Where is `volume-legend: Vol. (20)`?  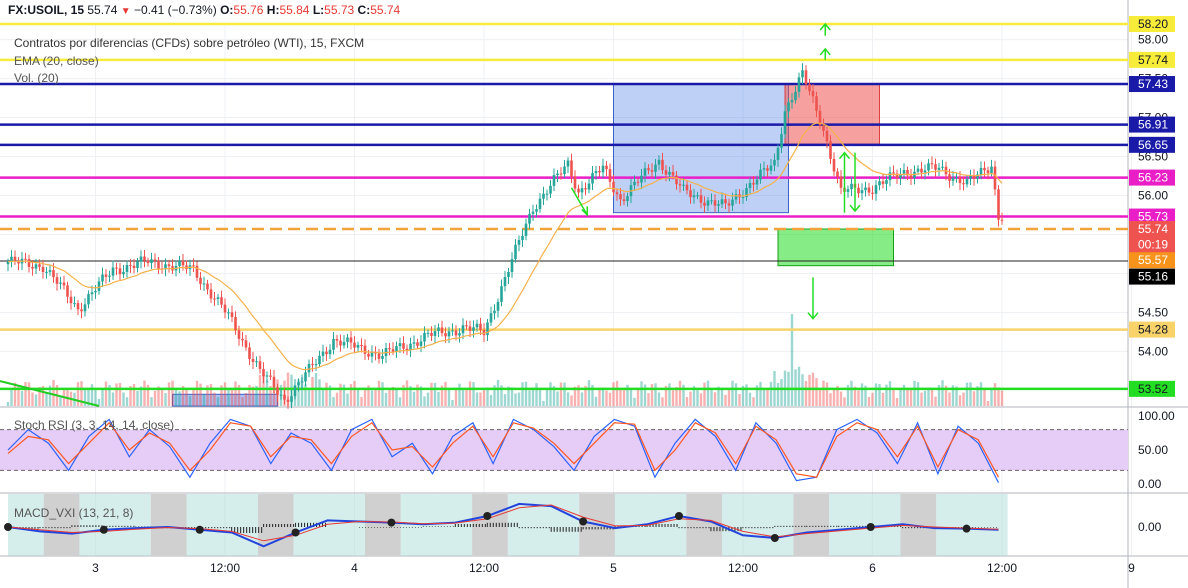
volume-legend: Vol. (20) is located at coordinates (36, 78).